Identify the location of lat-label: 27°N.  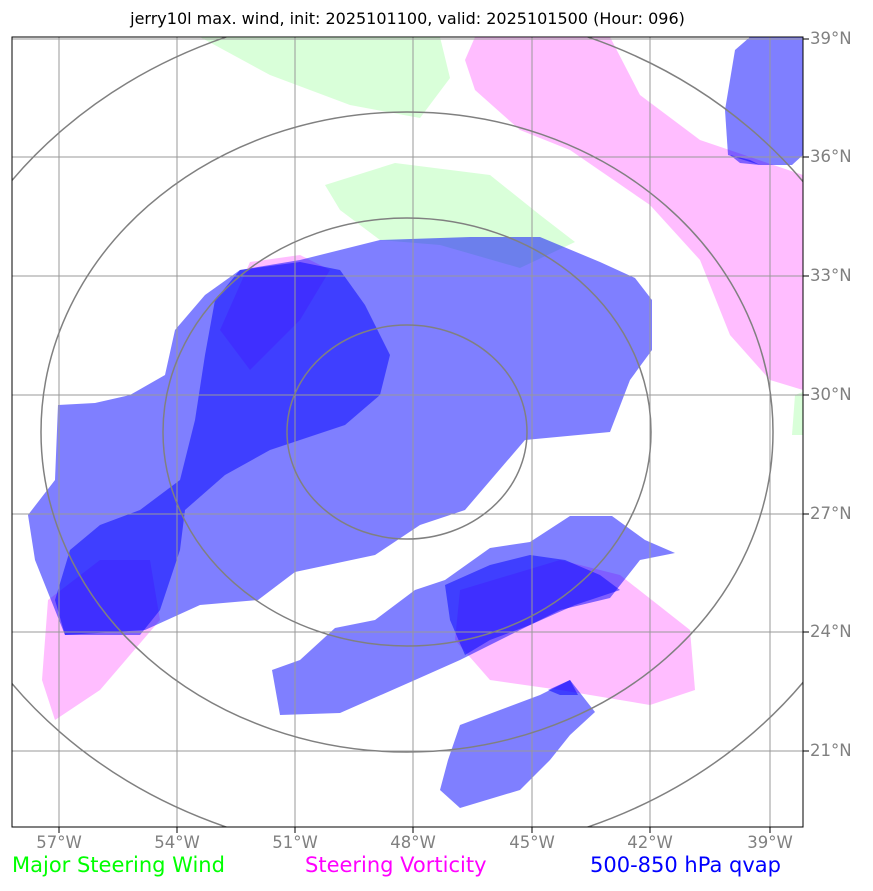
(831, 513).